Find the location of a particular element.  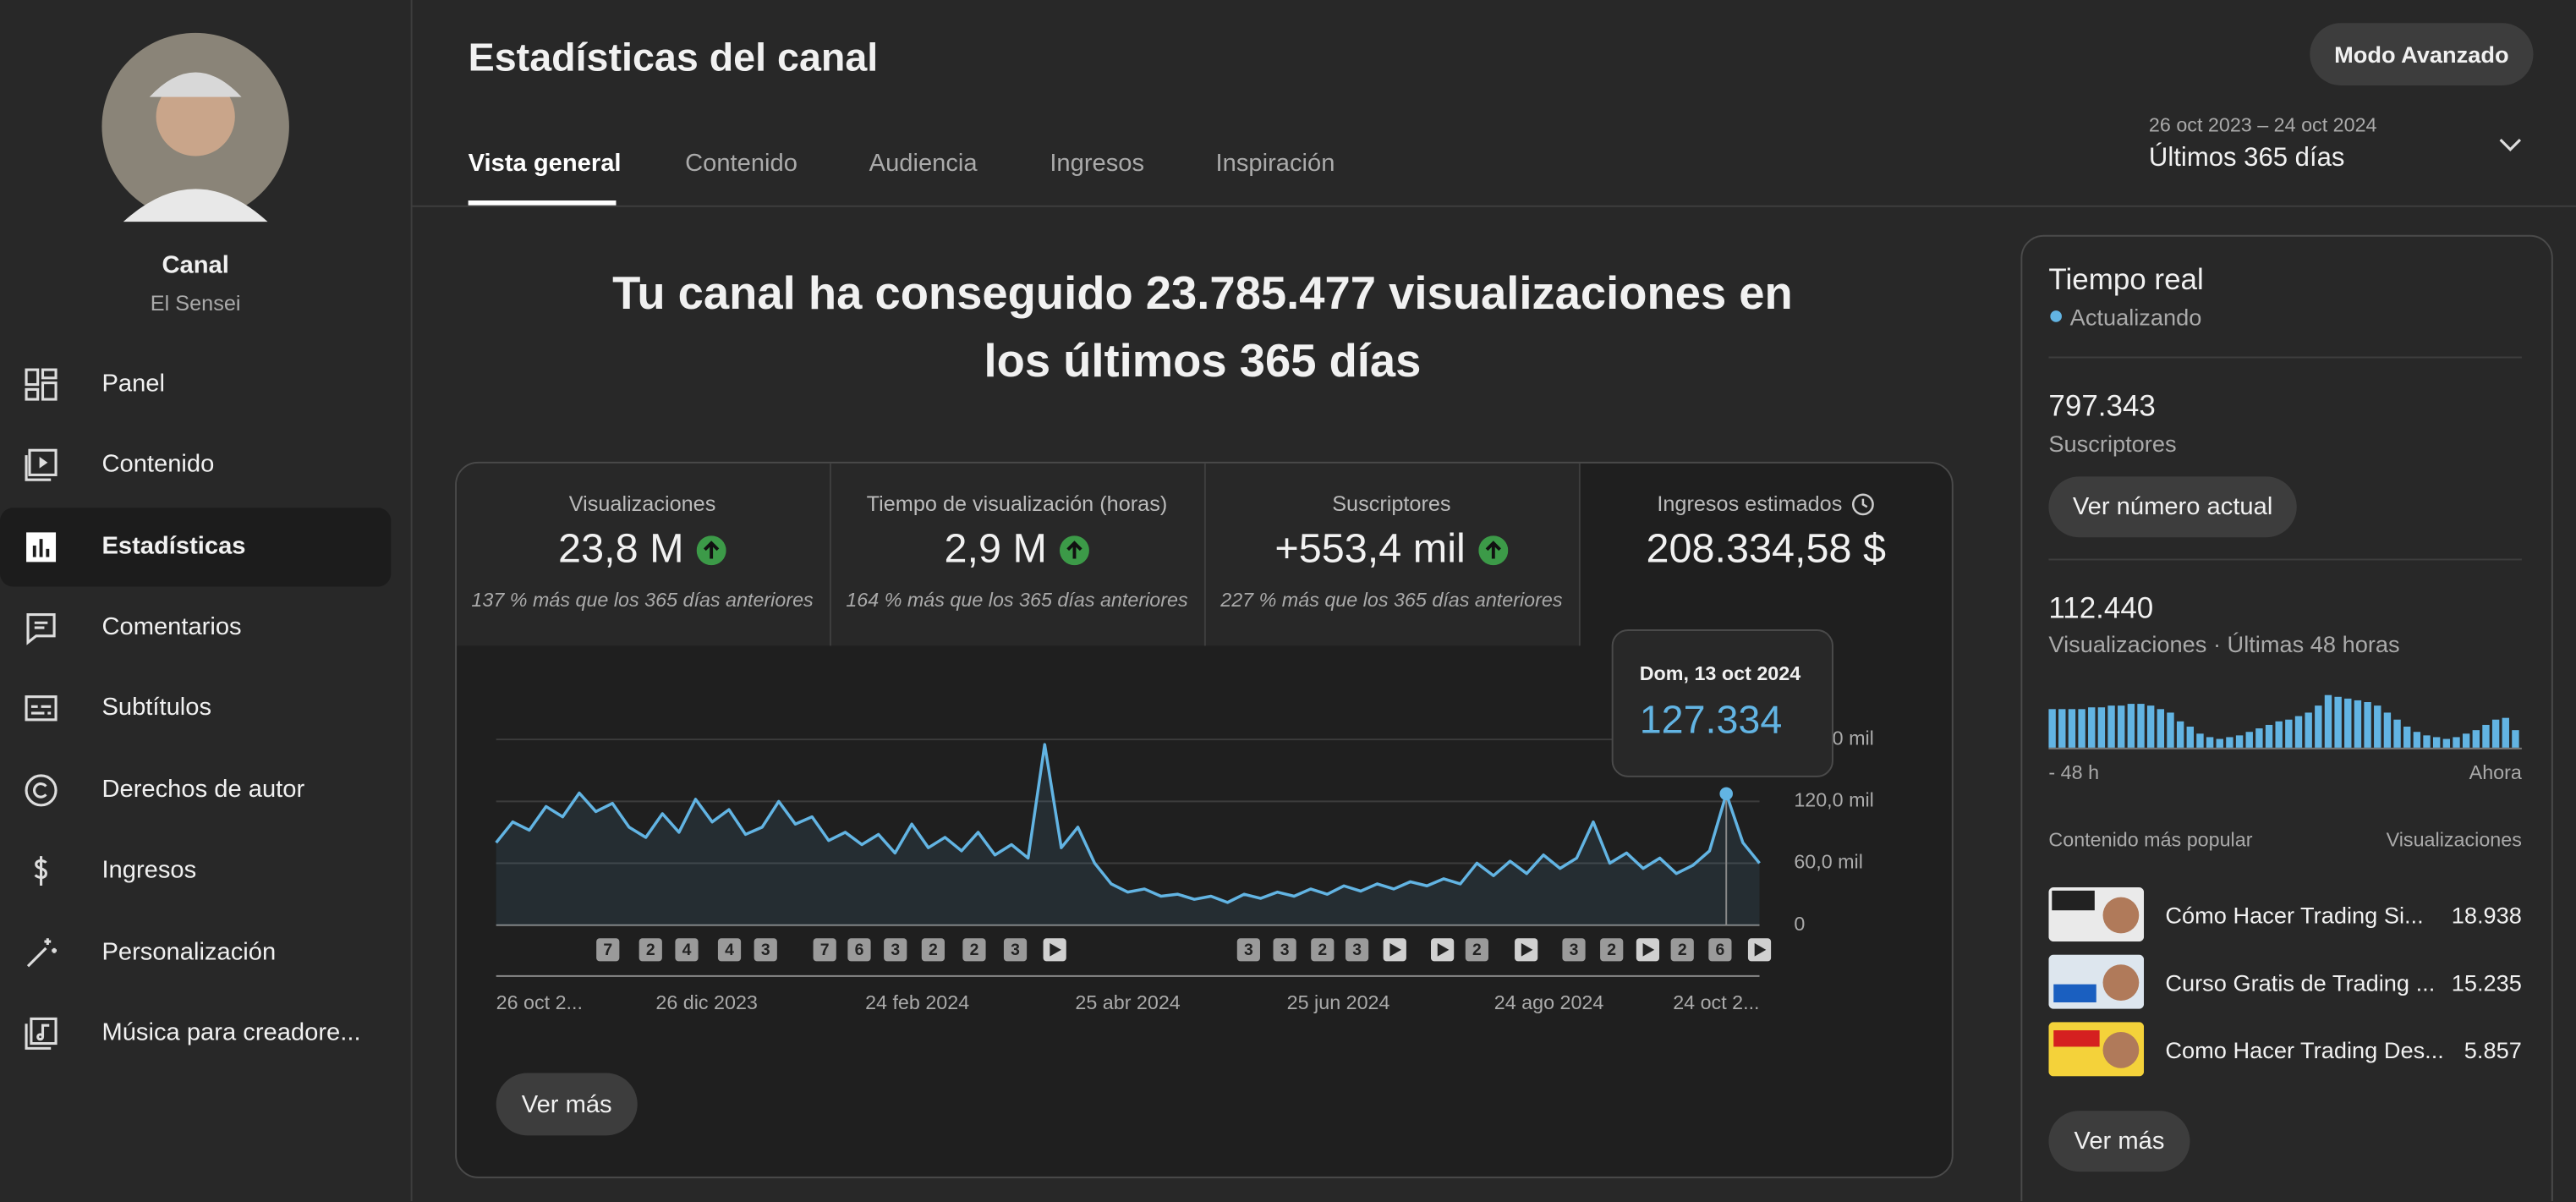

metric-label: Visualizaciones is located at coordinates (642, 504).